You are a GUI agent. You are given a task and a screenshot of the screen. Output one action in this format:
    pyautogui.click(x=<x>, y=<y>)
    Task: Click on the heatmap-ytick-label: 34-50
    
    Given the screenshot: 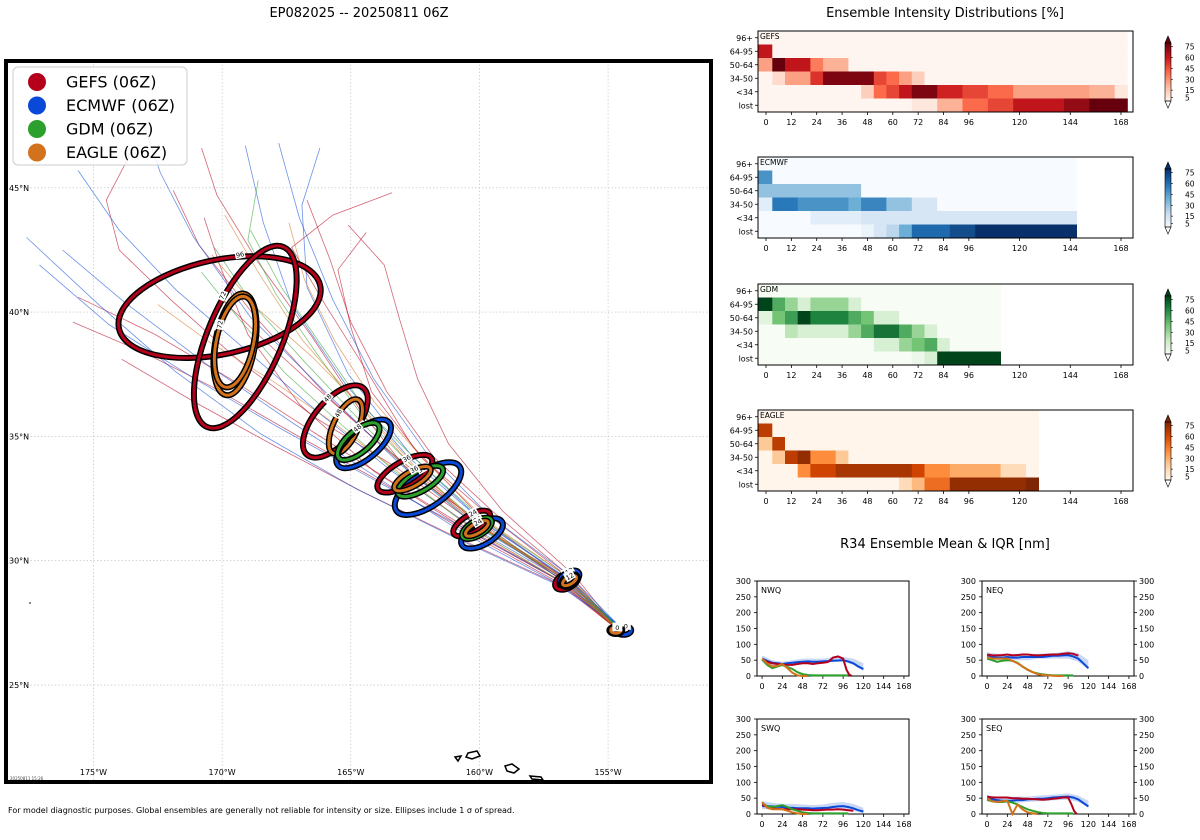 What is the action you would take?
    pyautogui.click(x=741, y=457)
    